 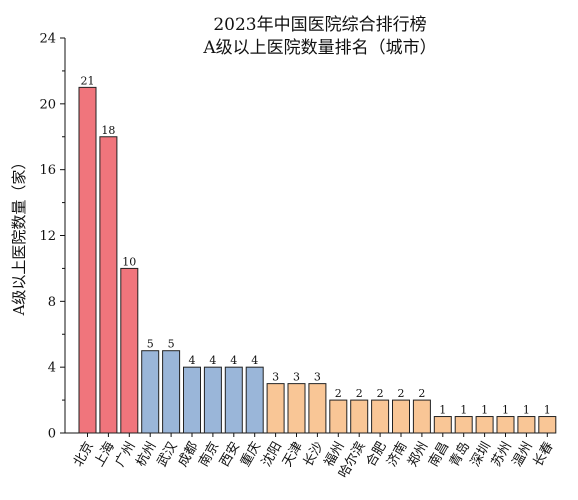 What do you see at coordinates (544, 455) in the screenshot?
I see `x-tick-label: 长春` at bounding box center [544, 455].